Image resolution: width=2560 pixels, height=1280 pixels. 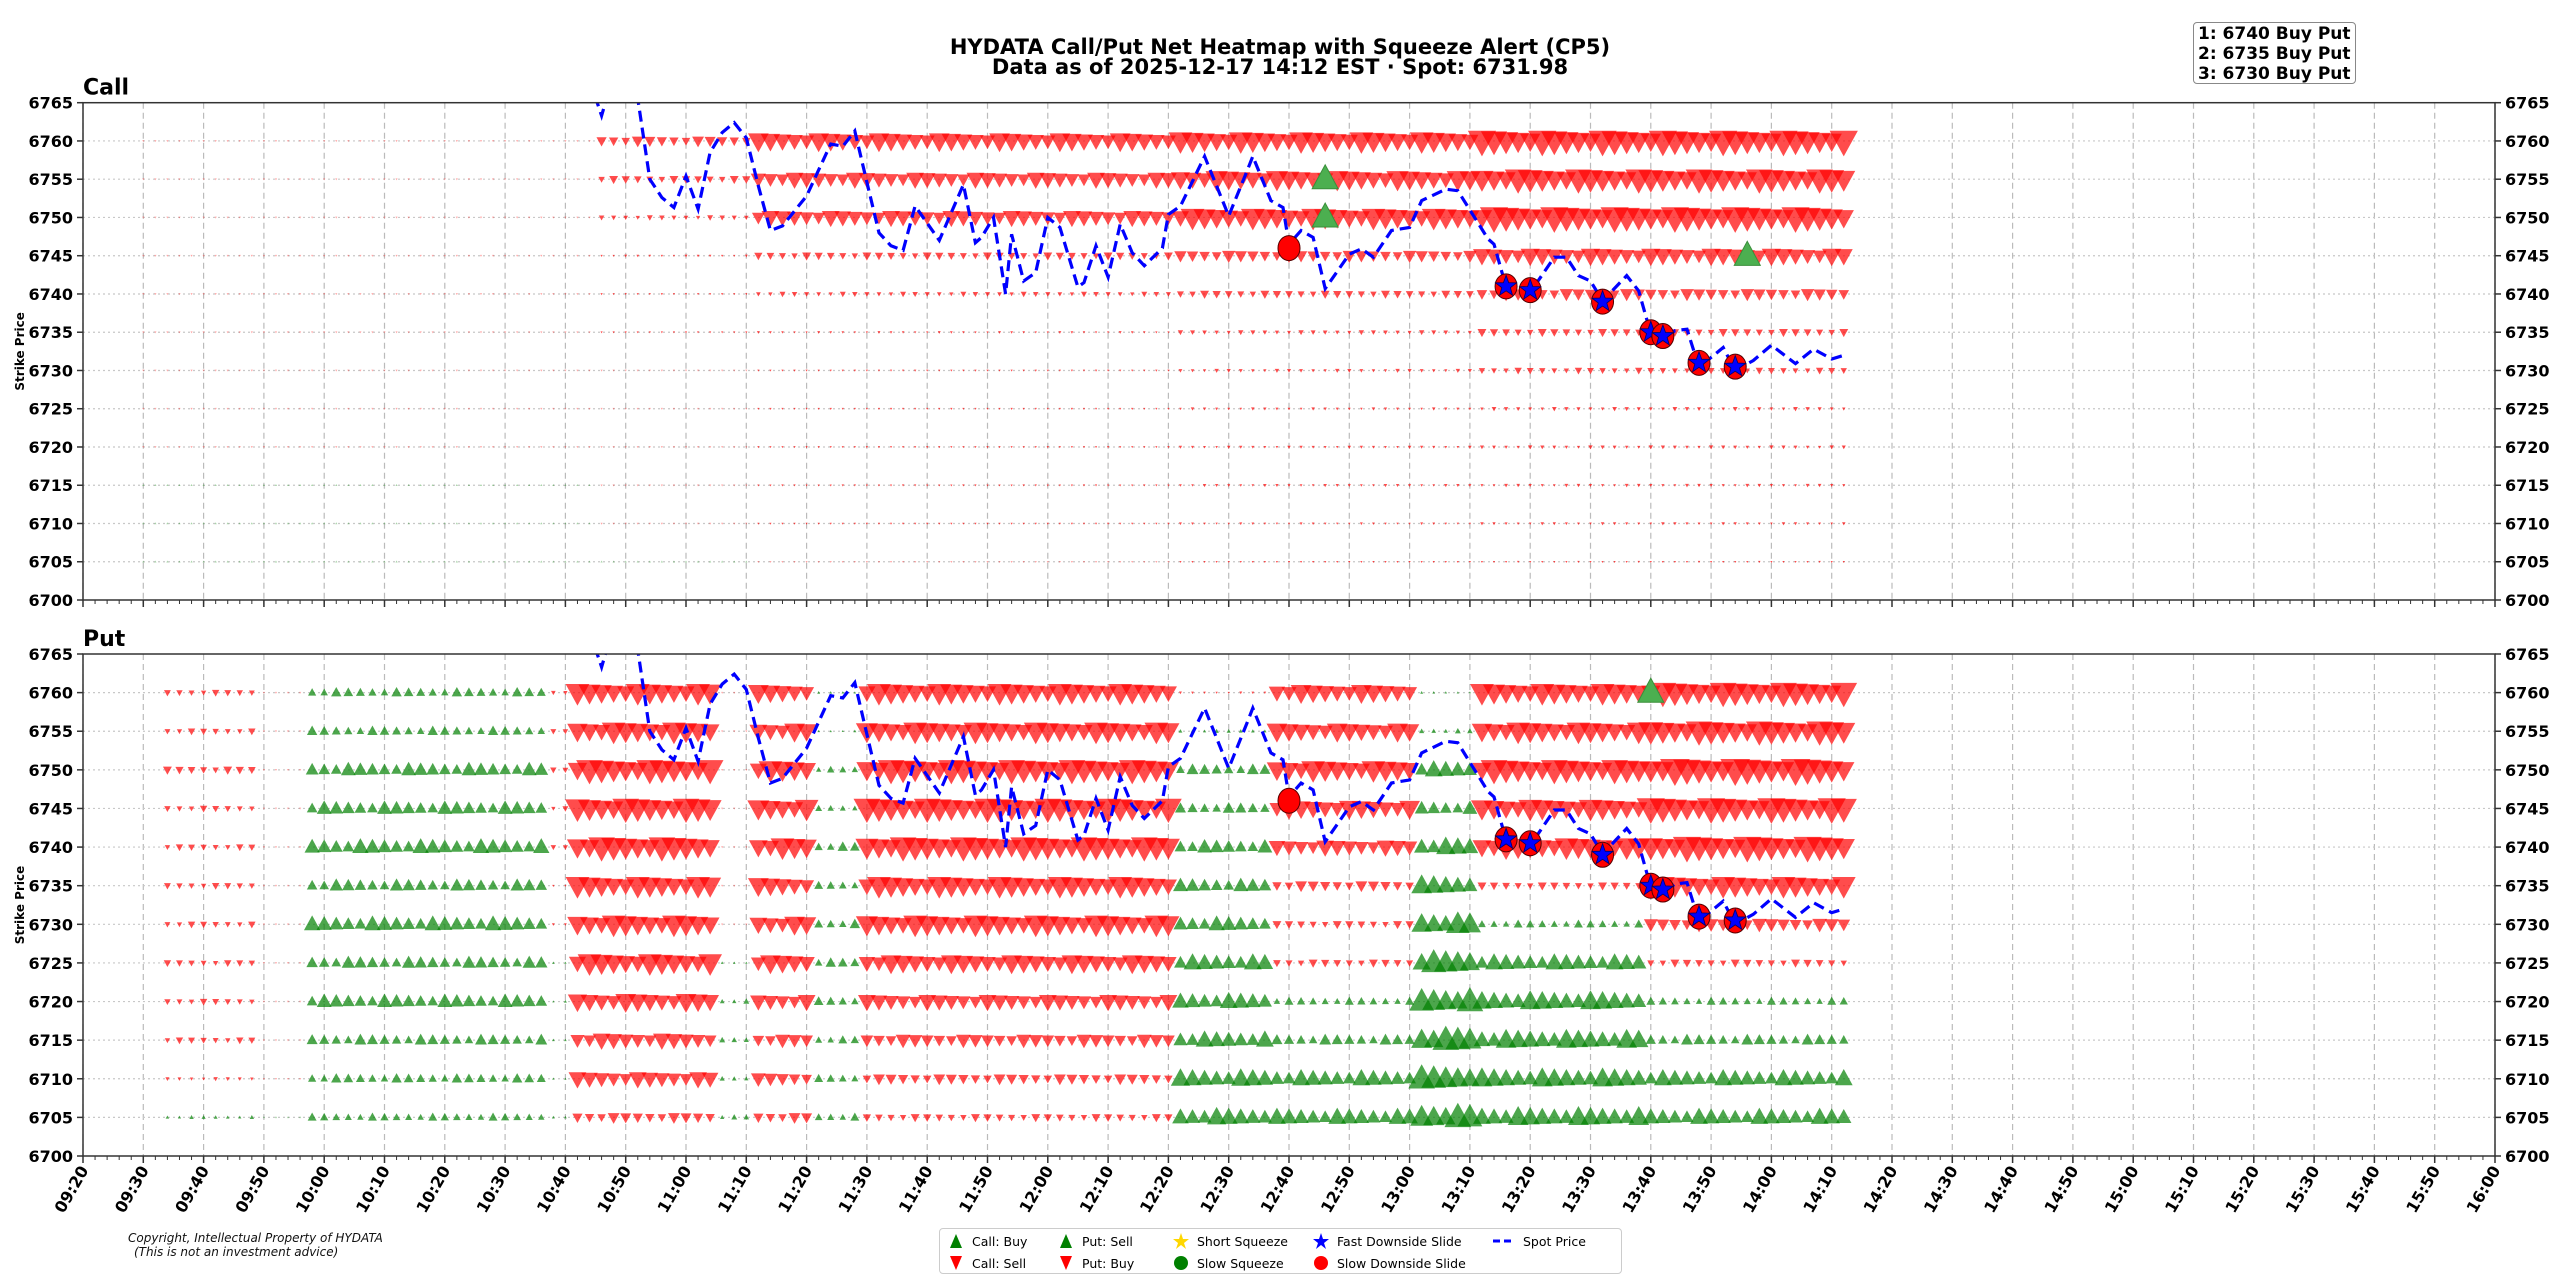 What do you see at coordinates (2527, 693) in the screenshot?
I see `y-tick-label-right: 6760` at bounding box center [2527, 693].